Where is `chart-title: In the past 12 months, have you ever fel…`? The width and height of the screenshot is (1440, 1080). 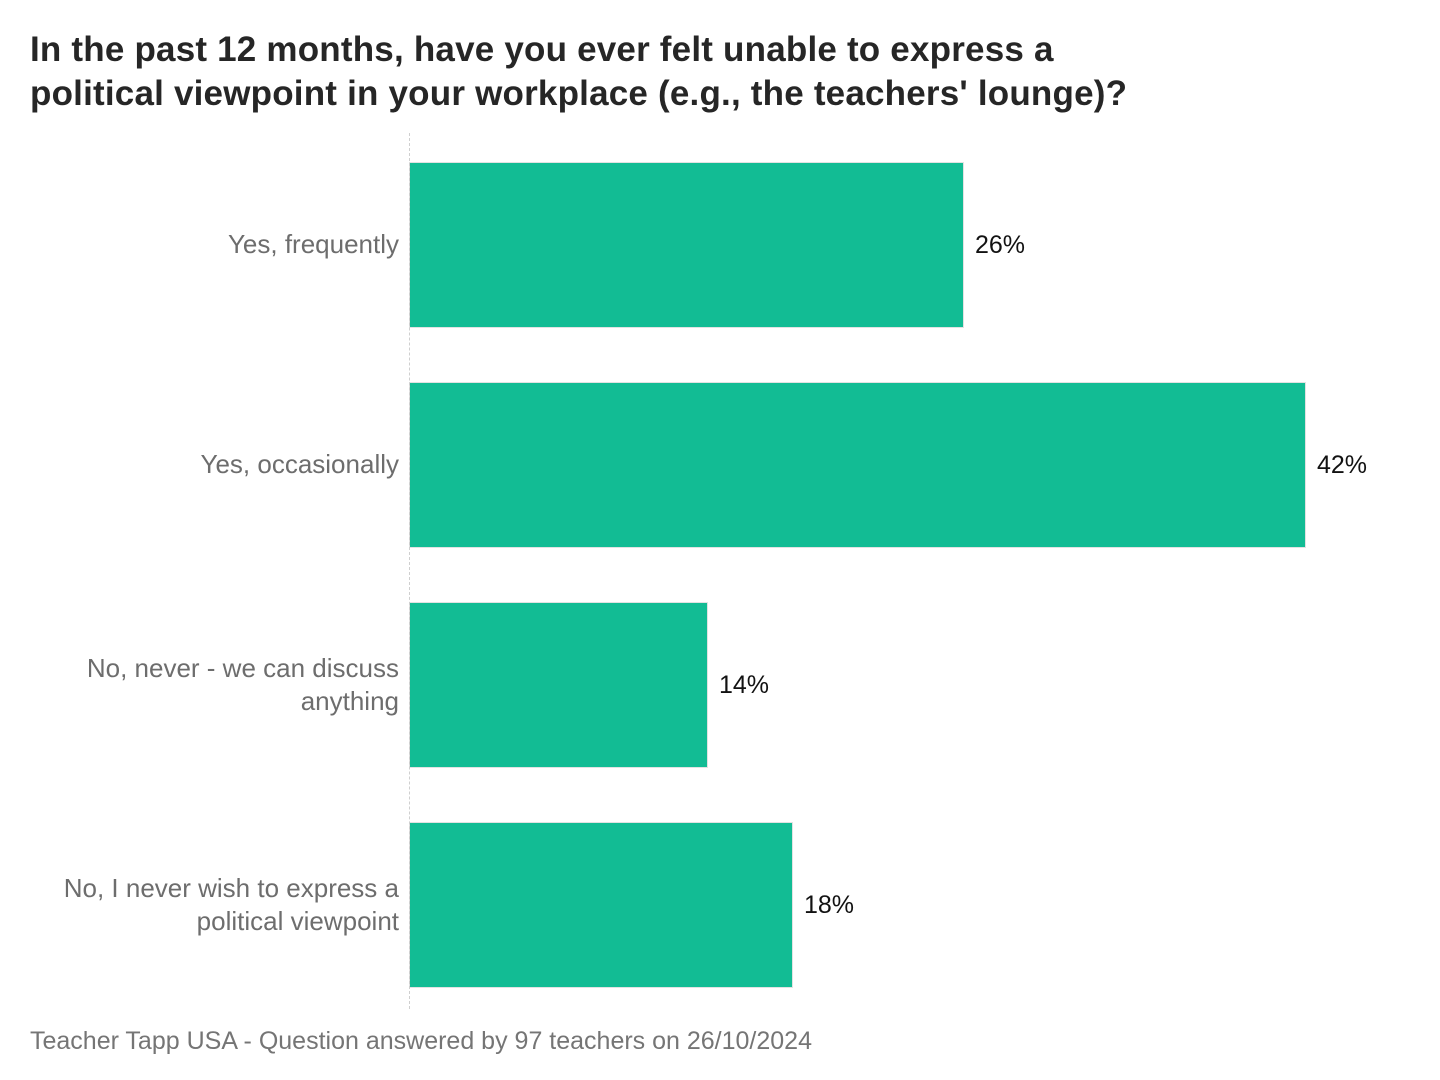 chart-title: In the past 12 months, have you ever fel… is located at coordinates (579, 72).